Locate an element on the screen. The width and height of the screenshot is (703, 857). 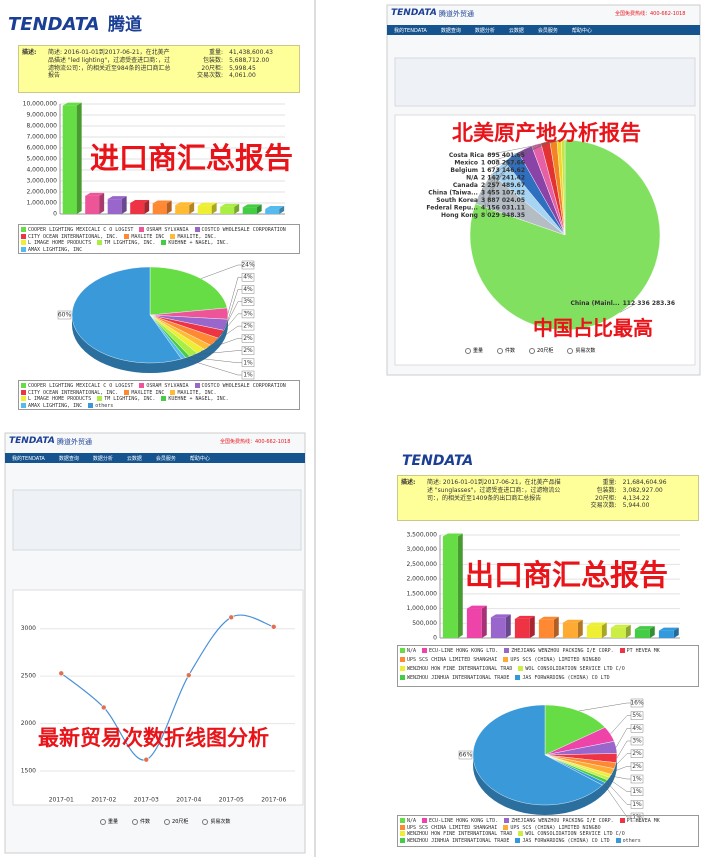
pie-label: N/A 2 142 241.42 is located at coordinates (495, 177).